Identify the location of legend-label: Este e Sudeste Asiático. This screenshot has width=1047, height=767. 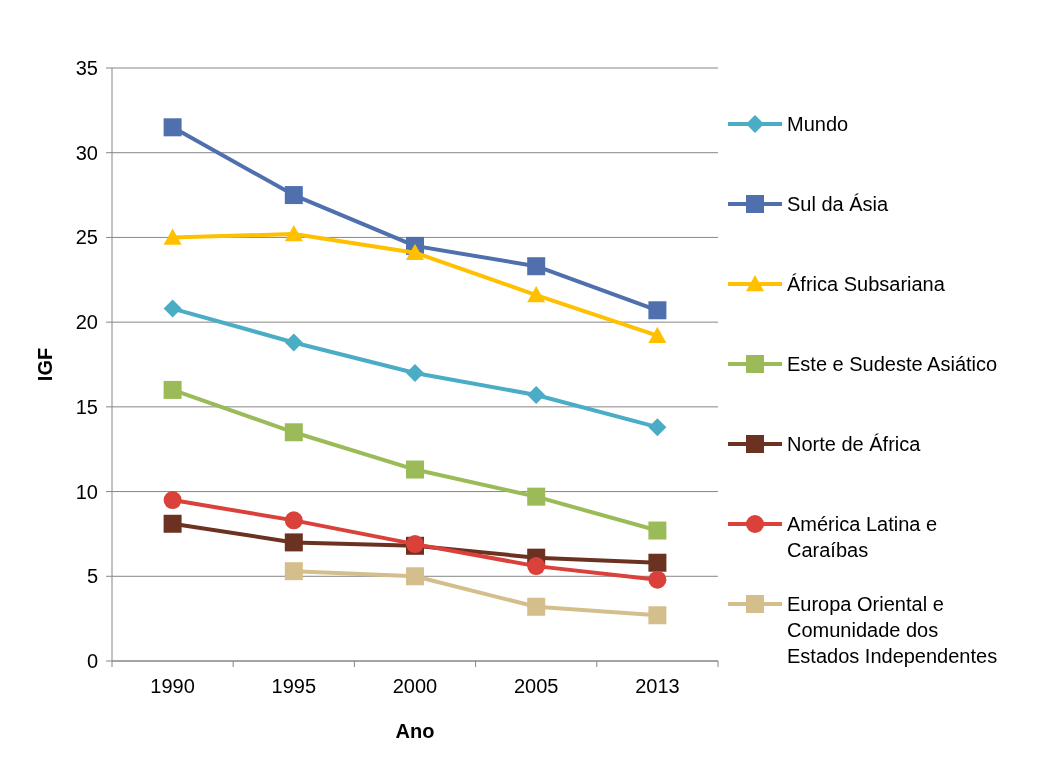
(892, 364).